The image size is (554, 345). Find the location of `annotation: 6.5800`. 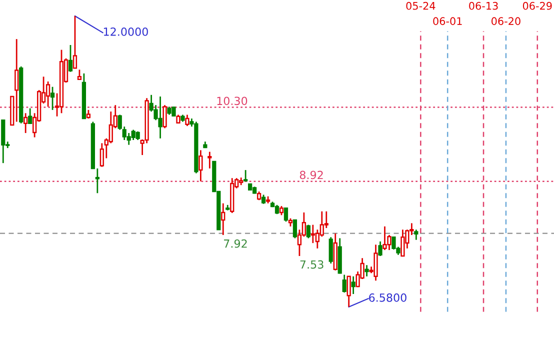

annotation: 6.5800 is located at coordinates (387, 297).